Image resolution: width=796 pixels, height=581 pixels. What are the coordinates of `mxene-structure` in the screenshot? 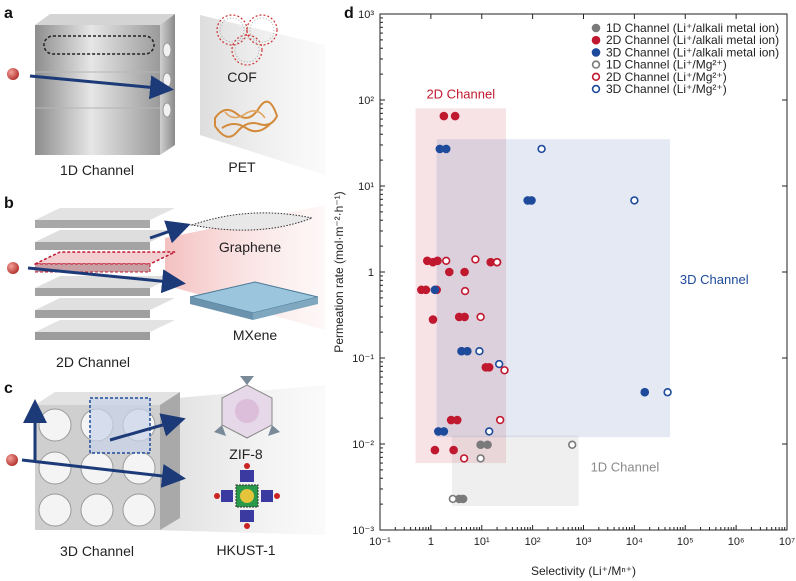 It's located at (254, 300).